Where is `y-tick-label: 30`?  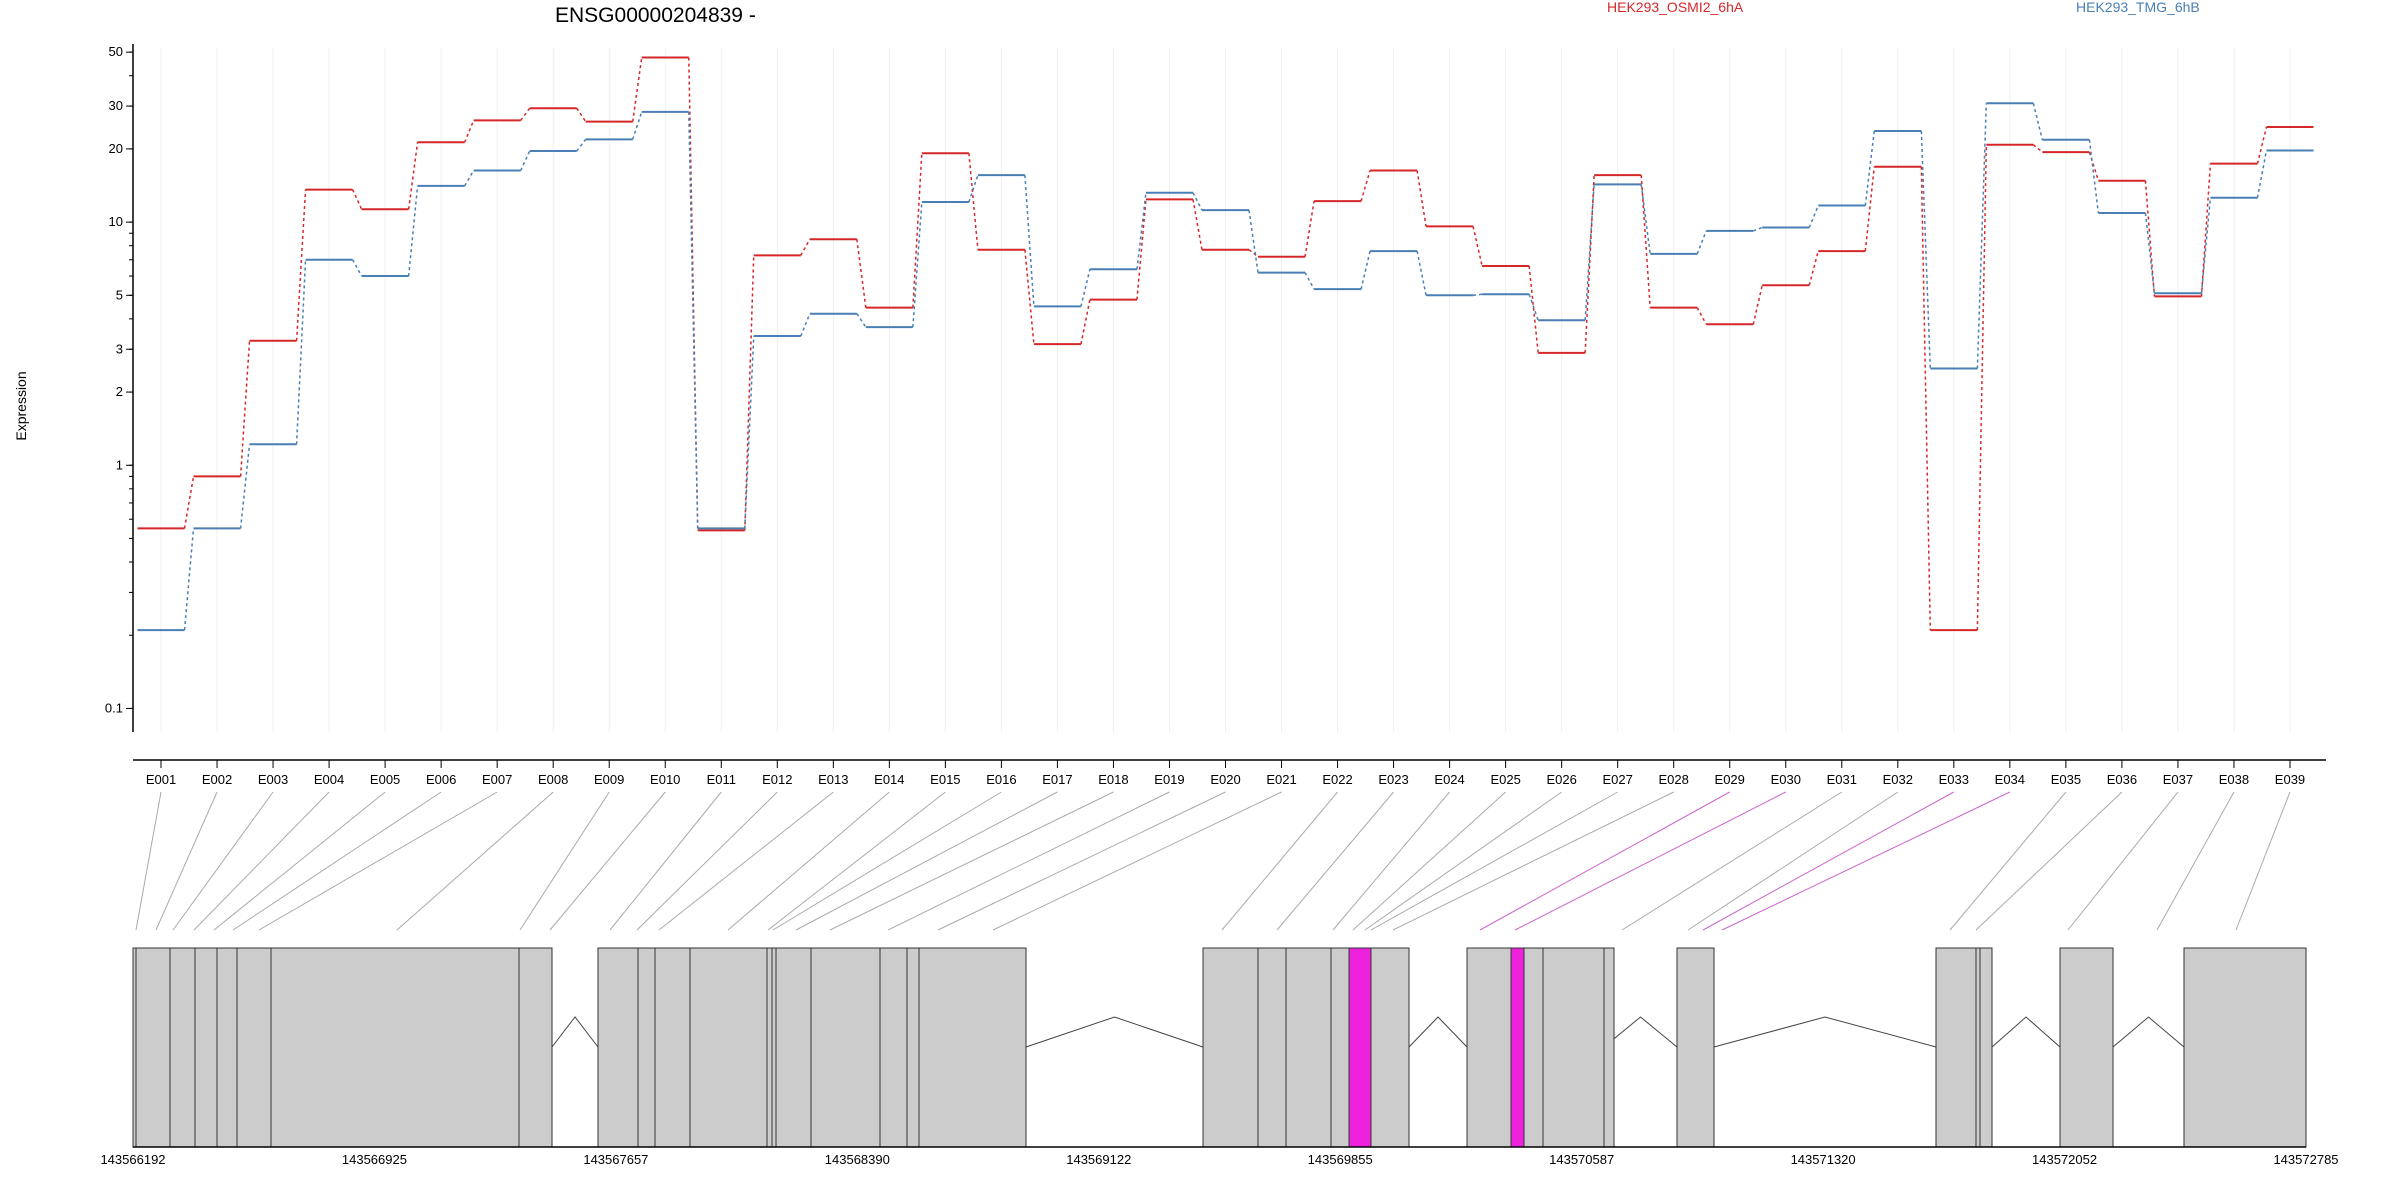
y-tick-label: 30 is located at coordinates (116, 105).